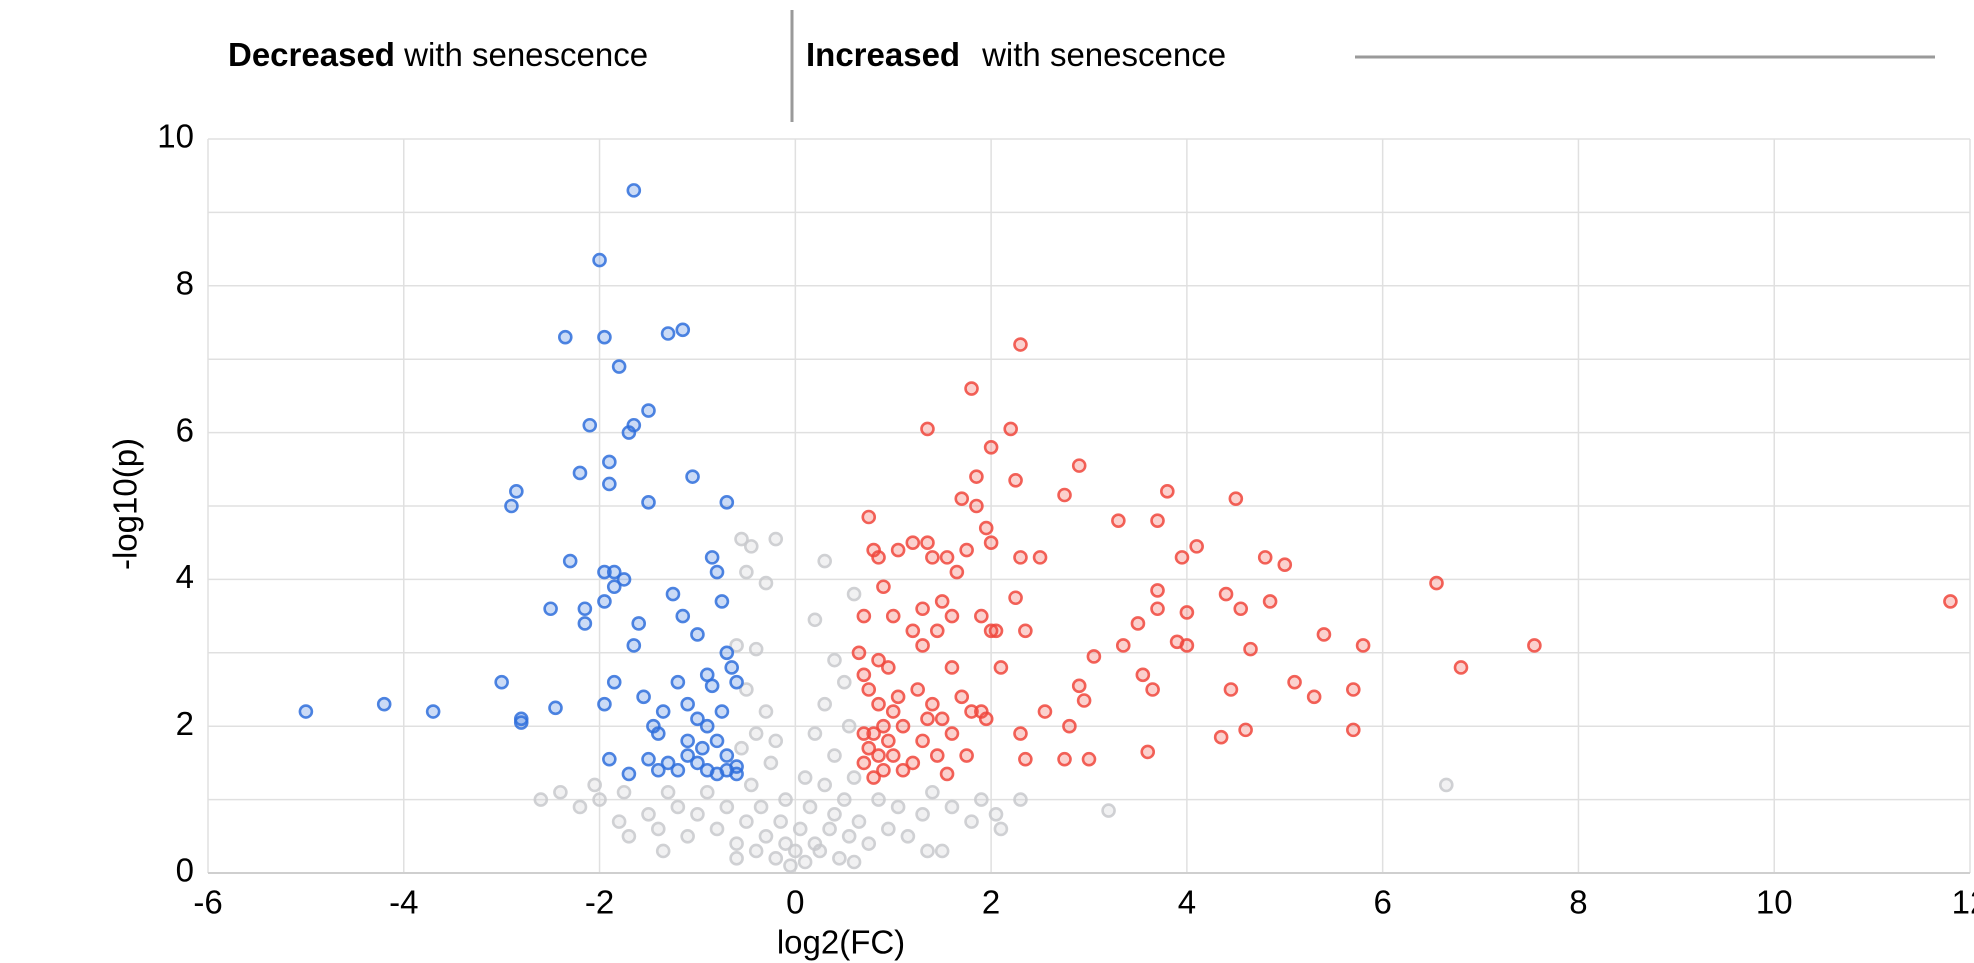 This screenshot has width=1974, height=963. Describe the element at coordinates (311, 54) in the screenshot. I see `header-bold: Decreased` at that location.